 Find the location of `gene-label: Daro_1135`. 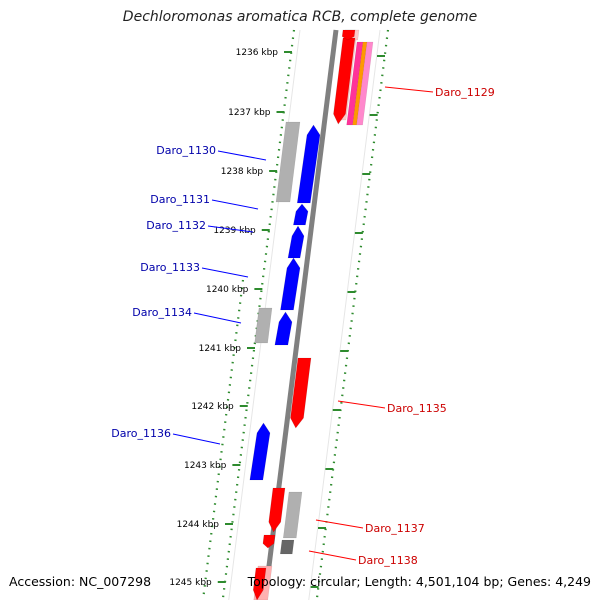

gene-label: Daro_1135 is located at coordinates (417, 408).